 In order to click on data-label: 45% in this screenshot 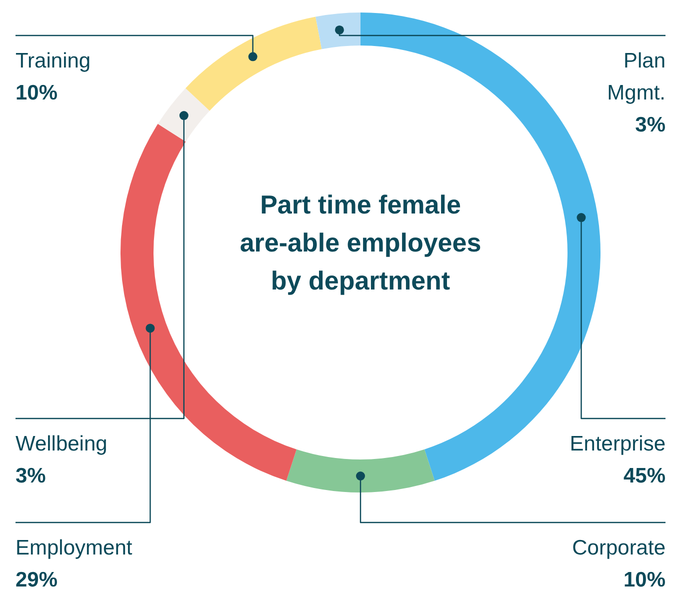, I will do `click(644, 476)`.